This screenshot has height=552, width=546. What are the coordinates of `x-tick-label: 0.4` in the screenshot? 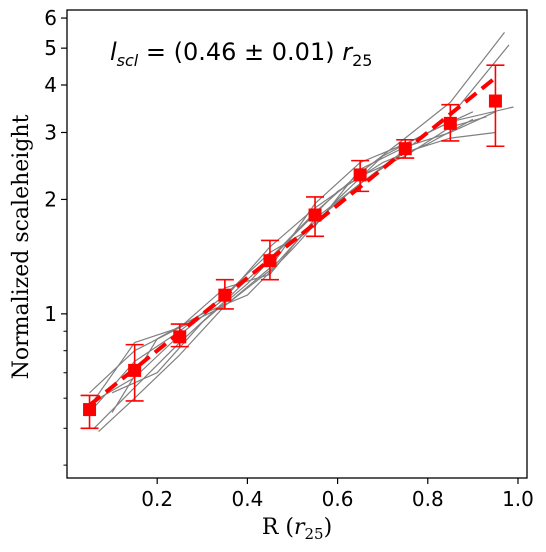 It's located at (247, 499).